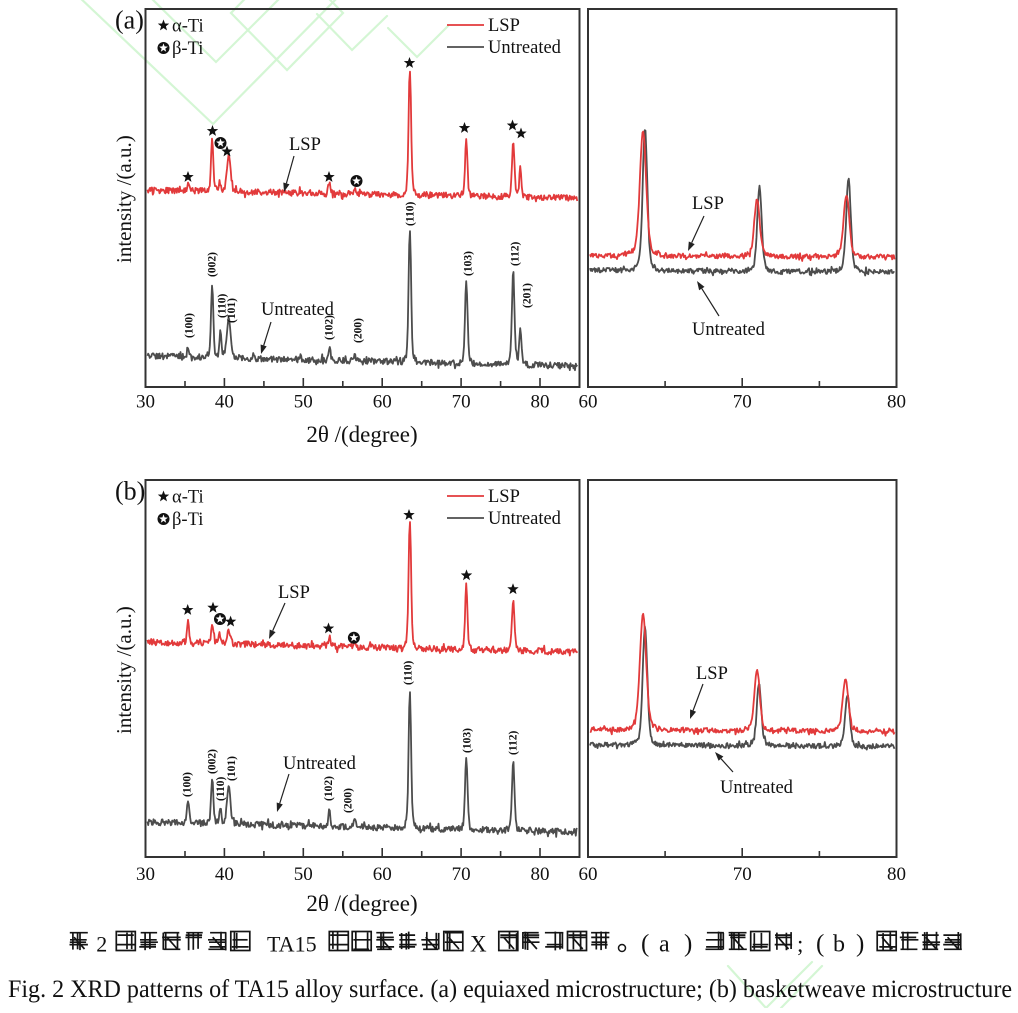  I want to click on svg-text: b, so click(839, 945).